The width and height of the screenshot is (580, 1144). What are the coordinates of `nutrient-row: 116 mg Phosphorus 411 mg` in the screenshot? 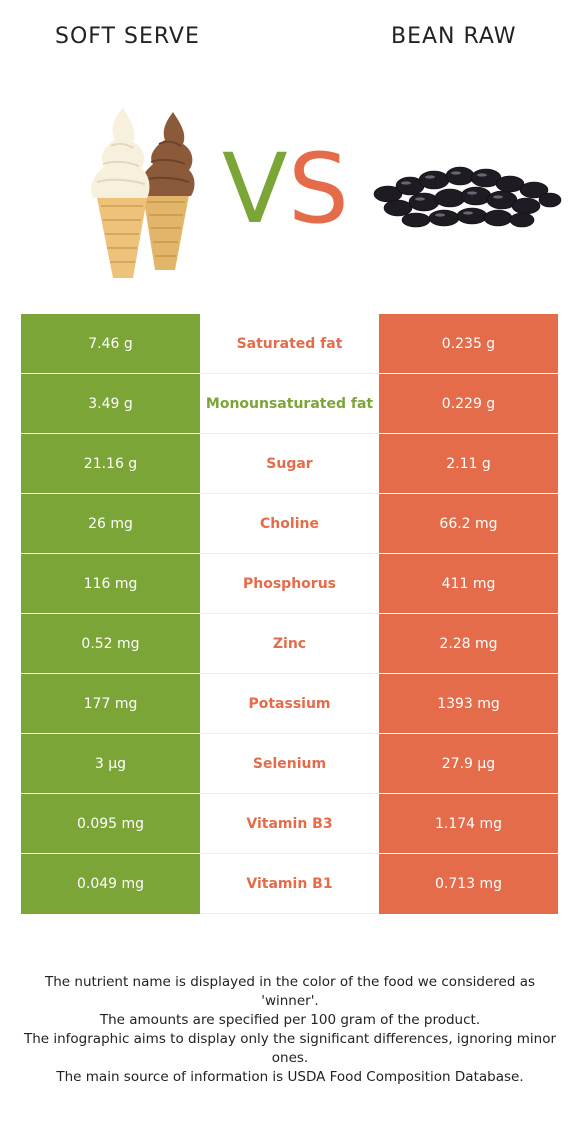 It's located at (289, 583).